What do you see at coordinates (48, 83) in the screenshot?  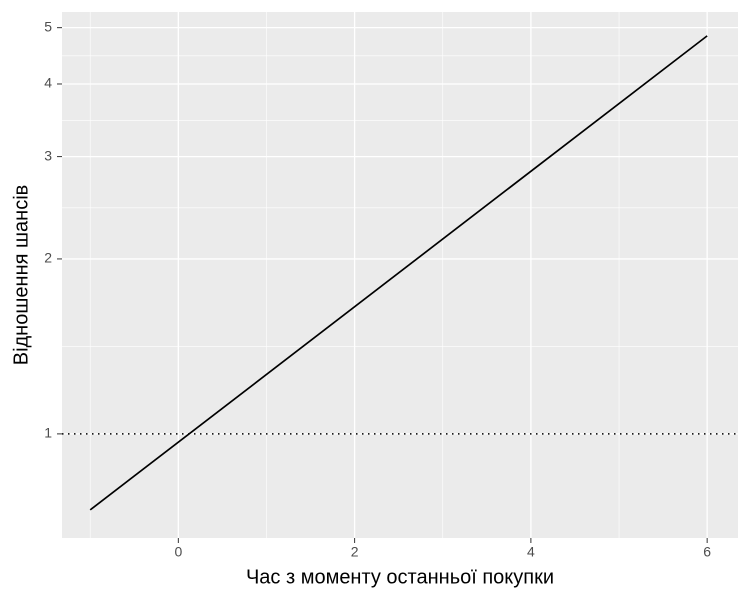 I see `y-tick-label: 4` at bounding box center [48, 83].